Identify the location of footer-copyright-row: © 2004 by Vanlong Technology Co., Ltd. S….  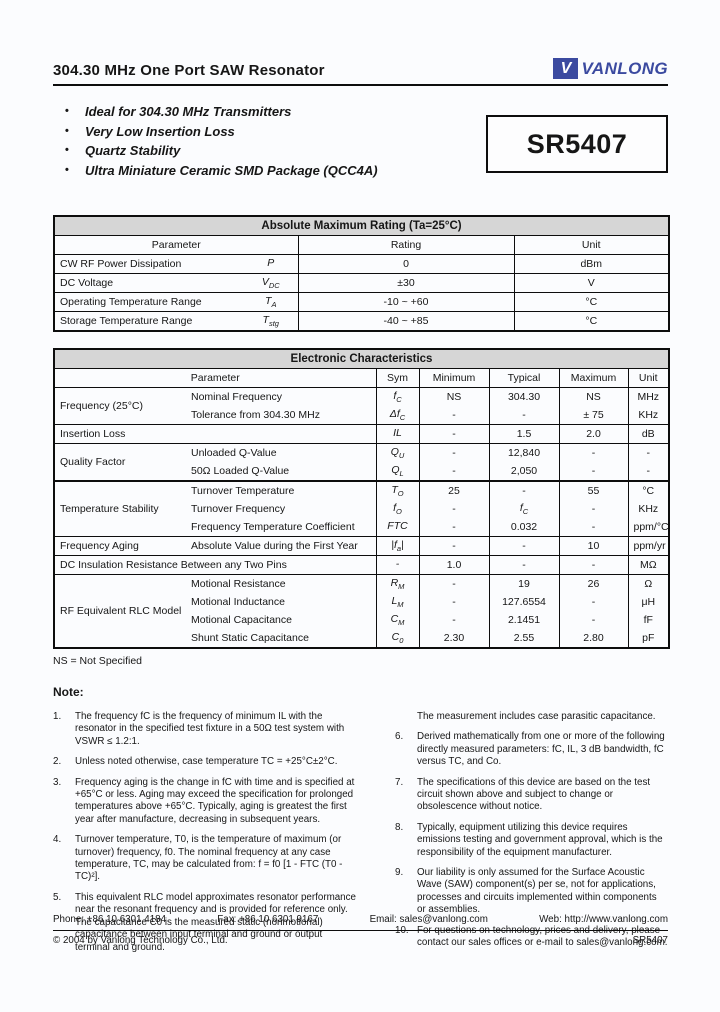
(360, 938).